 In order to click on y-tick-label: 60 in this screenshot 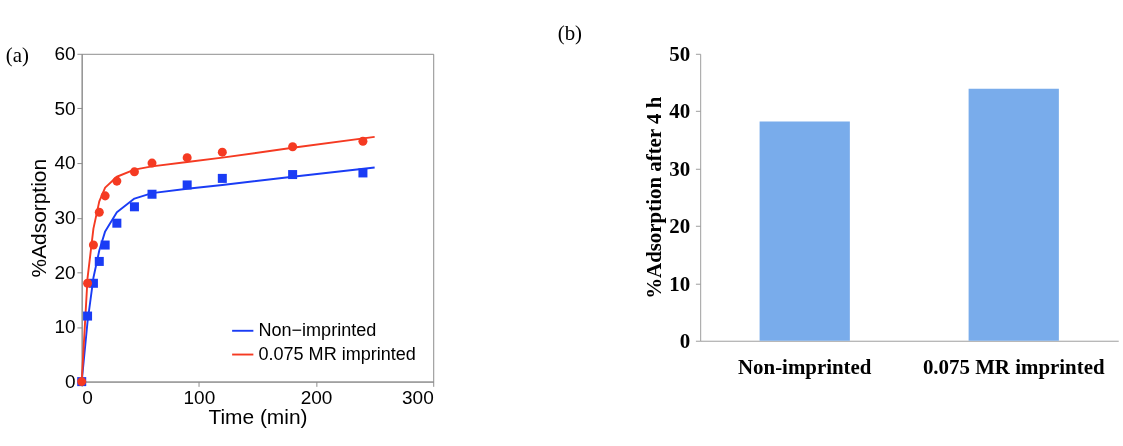, I will do `click(65, 54)`.